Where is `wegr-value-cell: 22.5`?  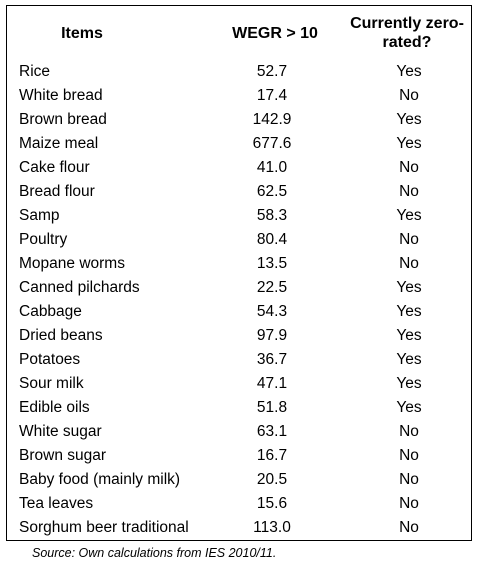
wegr-value-cell: 22.5 is located at coordinates (272, 287).